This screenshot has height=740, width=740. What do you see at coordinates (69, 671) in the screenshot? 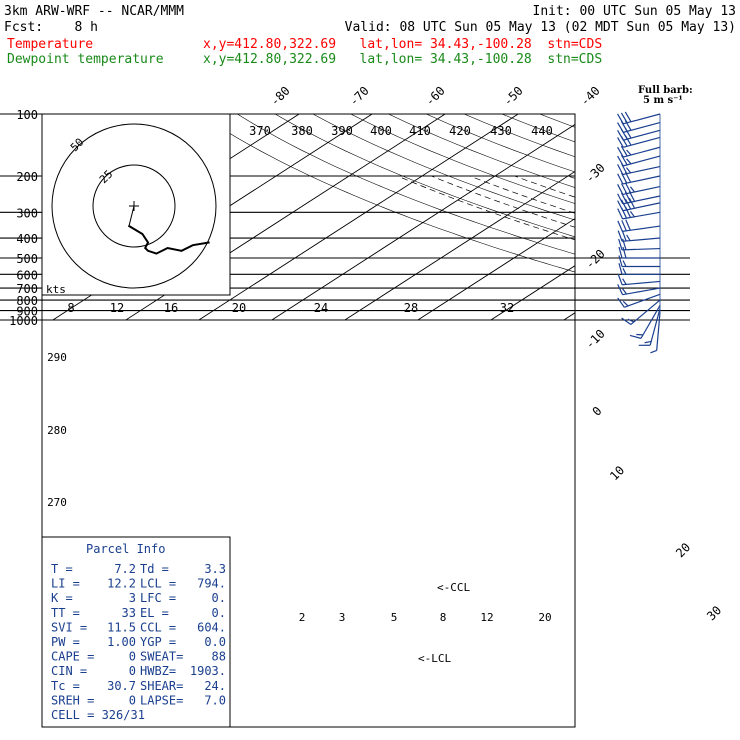
I see `parcel-info-label: CIN =` at bounding box center [69, 671].